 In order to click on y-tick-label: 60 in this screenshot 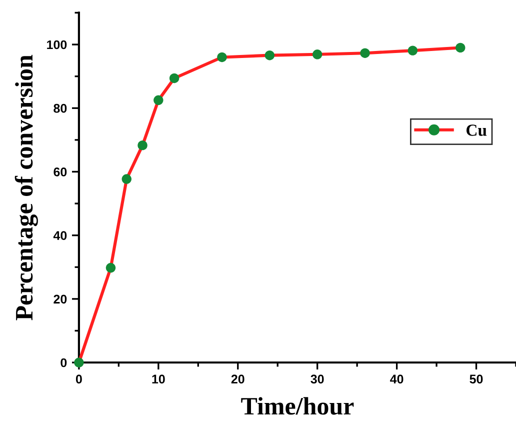, I will do `click(60, 172)`.